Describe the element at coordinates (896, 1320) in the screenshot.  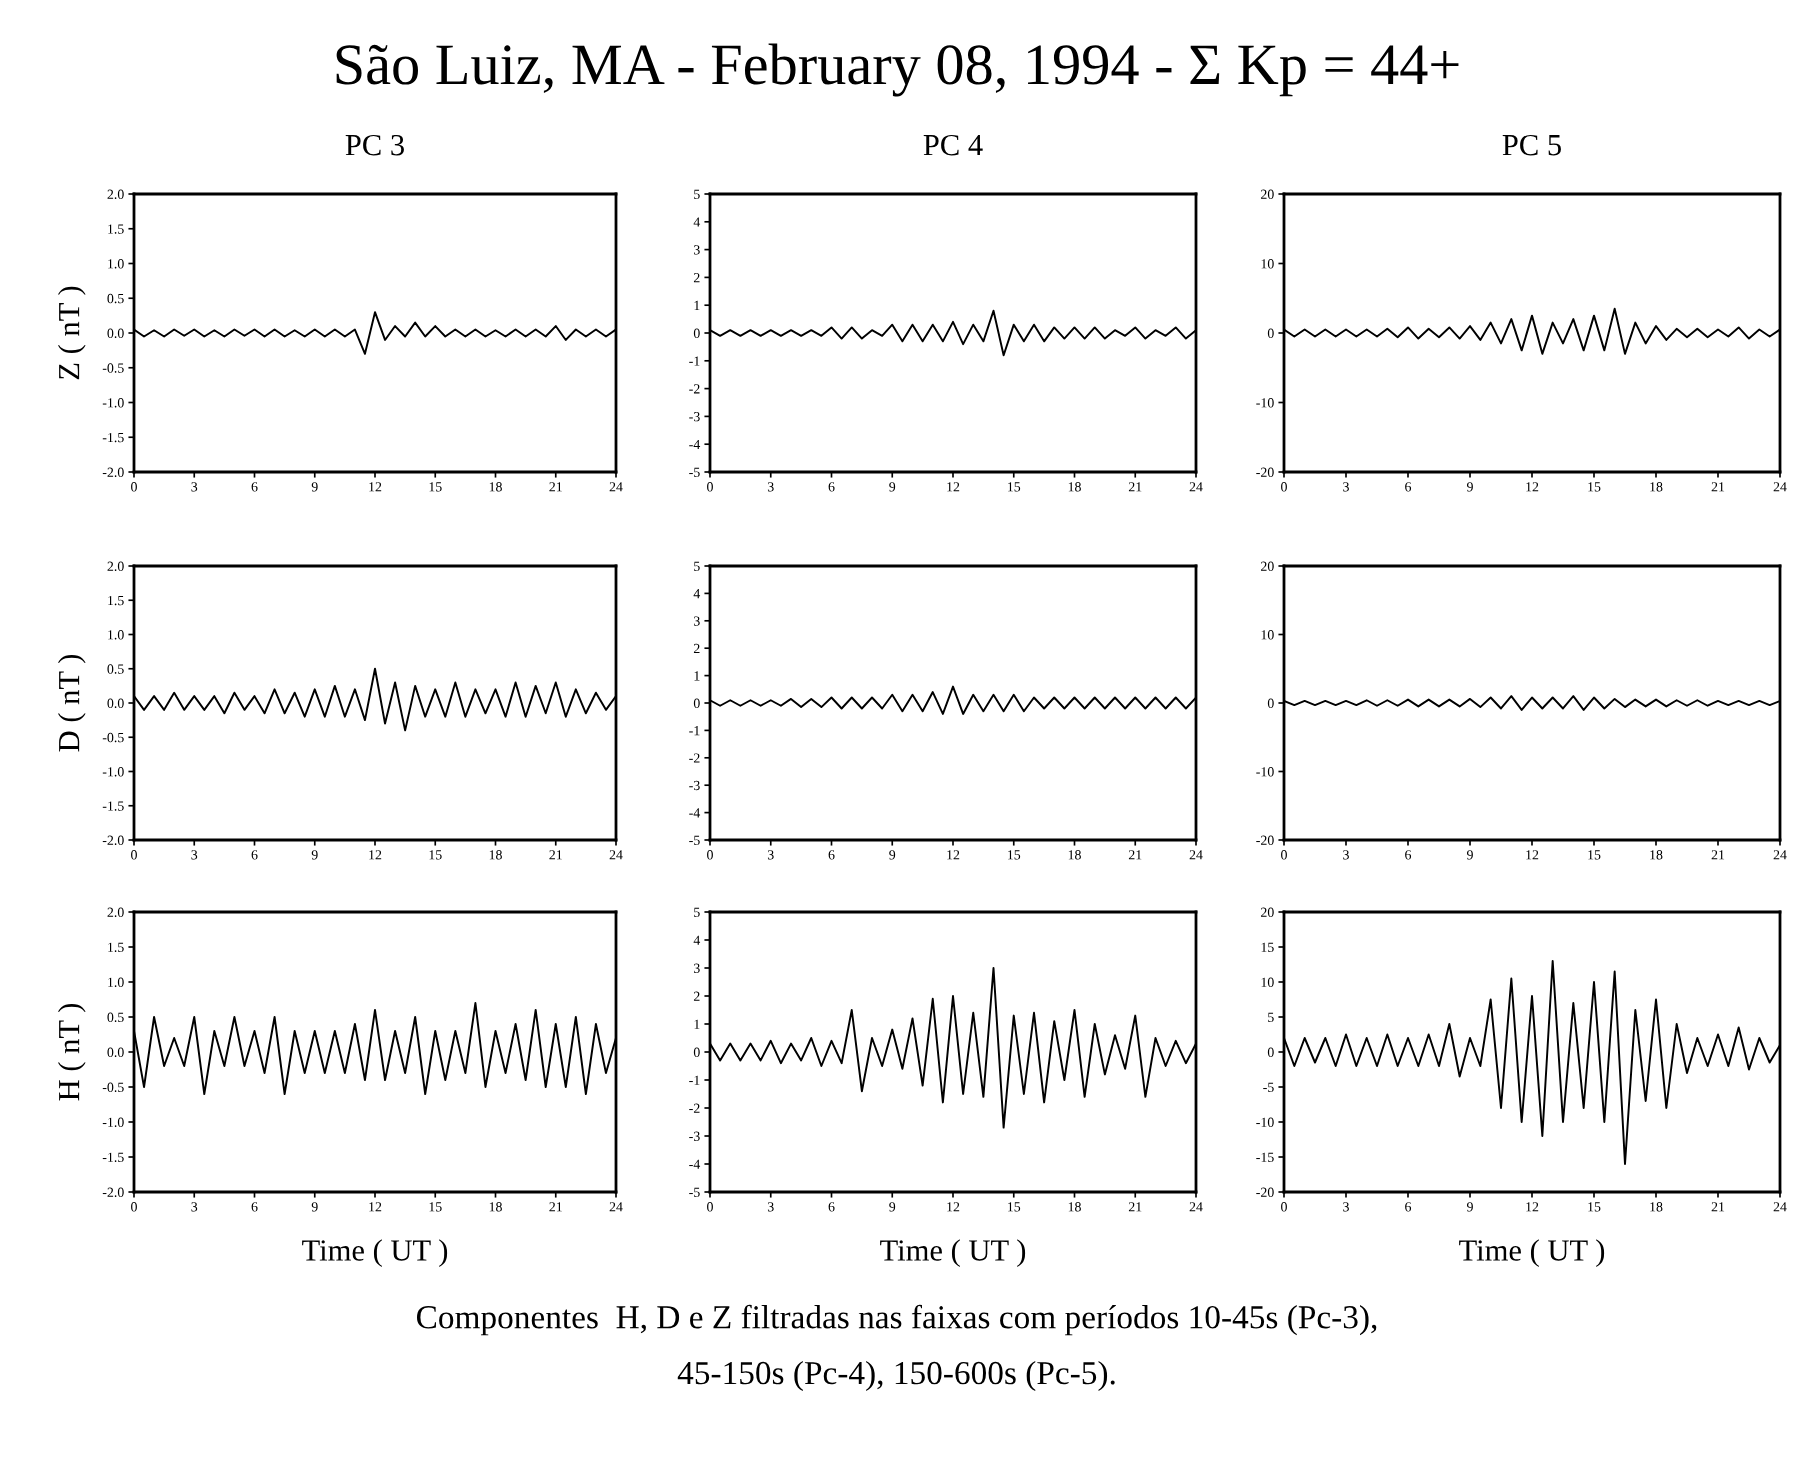
I see `text: Componentes H, D e Z filtradas nas faixas com períodos 10-45s (Pc-3),` at that location.